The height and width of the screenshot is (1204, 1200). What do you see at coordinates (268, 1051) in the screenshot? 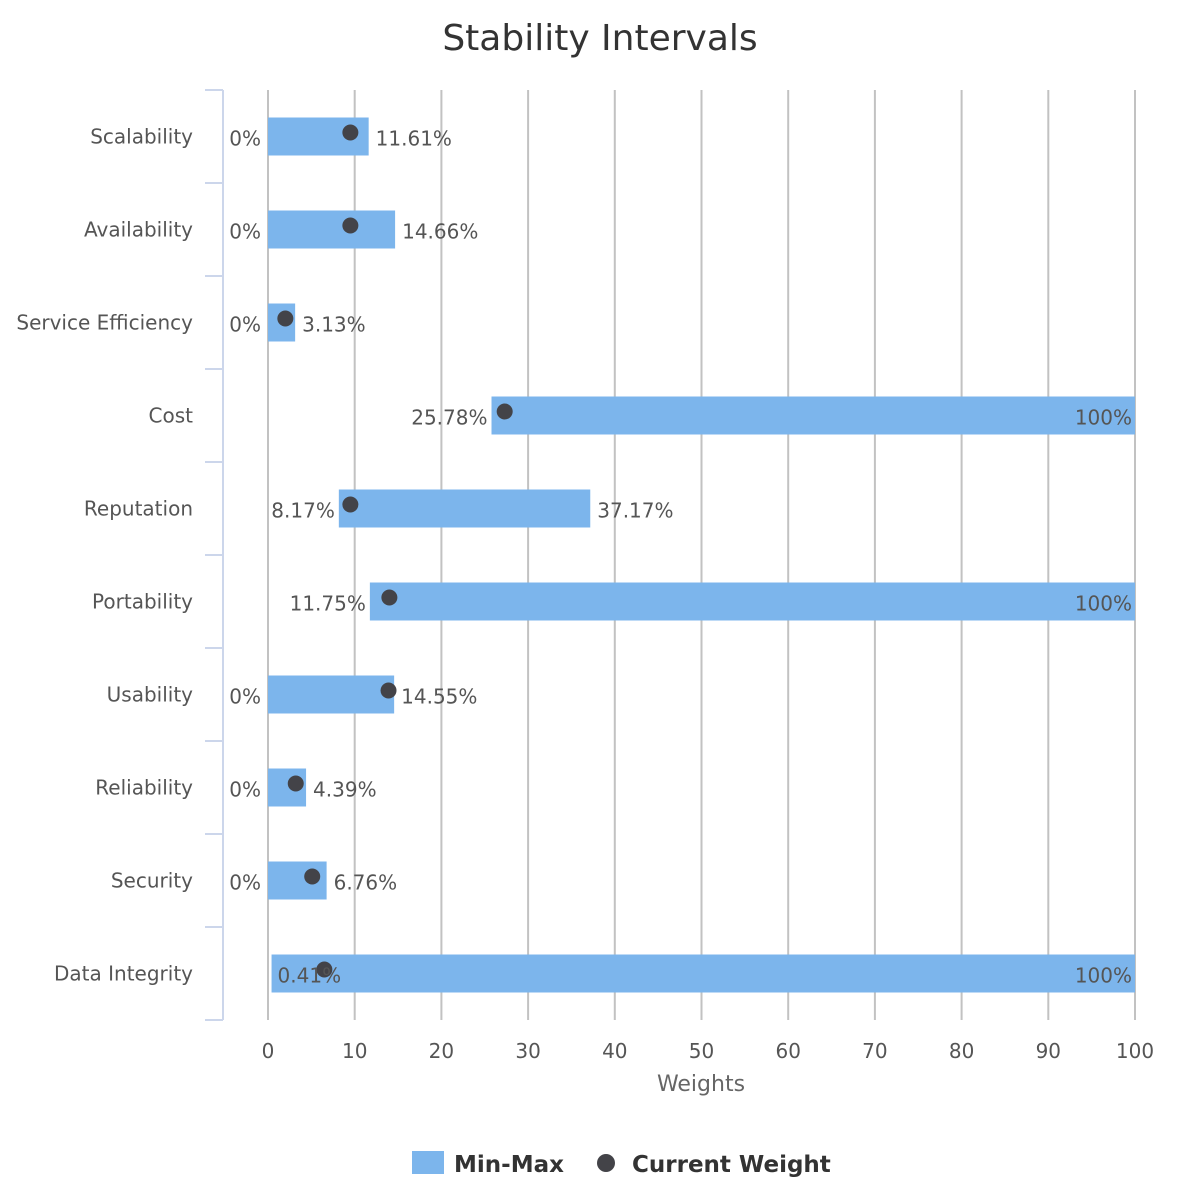
I see `x-tick-label: 0` at bounding box center [268, 1051].